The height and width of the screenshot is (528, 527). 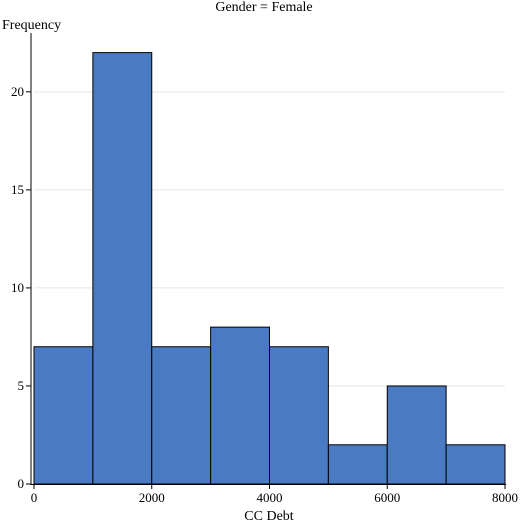 What do you see at coordinates (17, 91) in the screenshot?
I see `y-tick-label: 20` at bounding box center [17, 91].